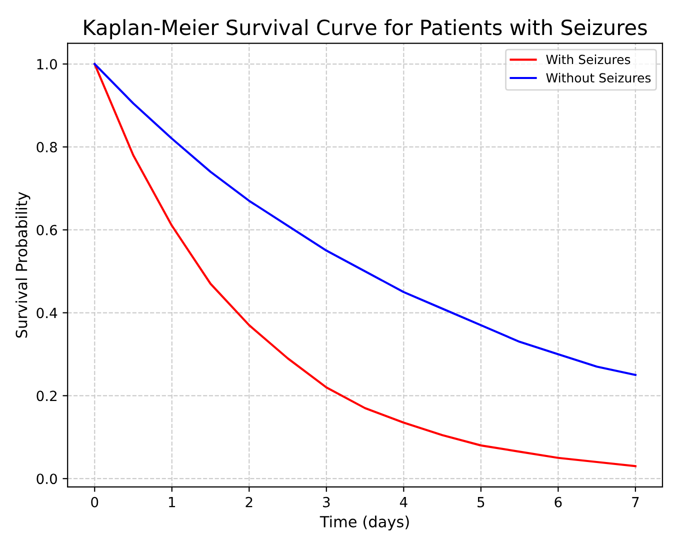 The image size is (676, 541). Describe the element at coordinates (47, 230) in the screenshot. I see `y-tick-label: 0.6` at that location.